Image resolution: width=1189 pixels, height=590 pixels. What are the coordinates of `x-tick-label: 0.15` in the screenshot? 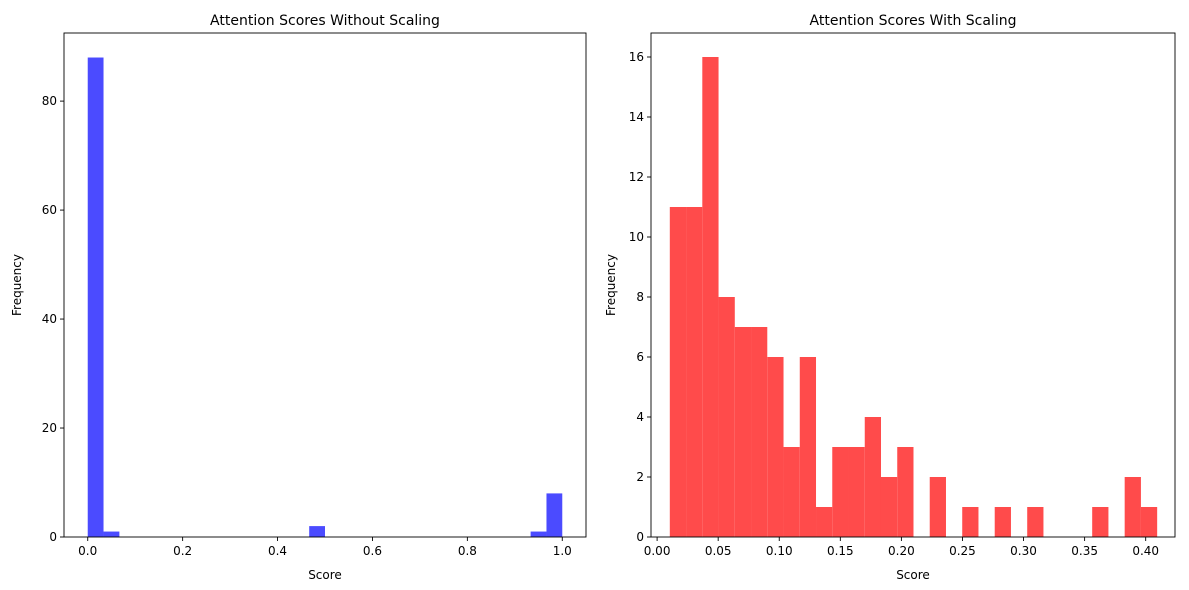 It's located at (840, 551).